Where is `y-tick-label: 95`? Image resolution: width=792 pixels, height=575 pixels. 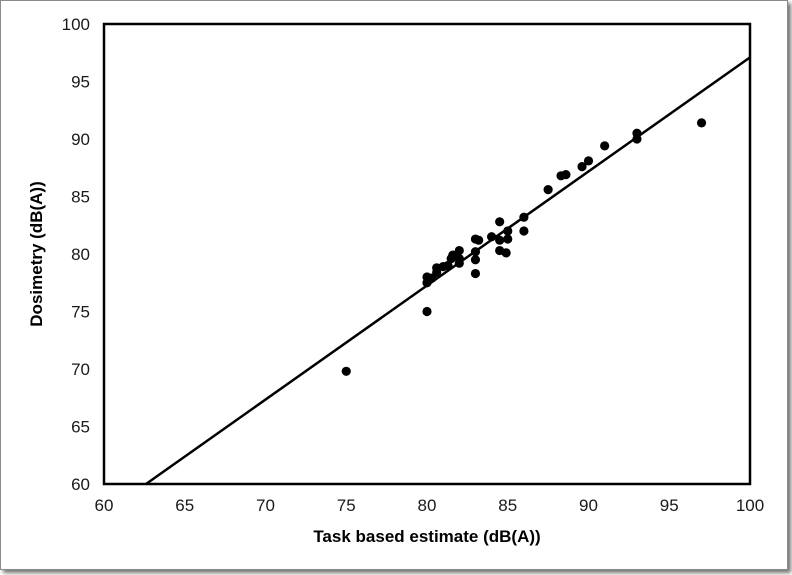
y-tick-label: 95 is located at coordinates (80, 82).